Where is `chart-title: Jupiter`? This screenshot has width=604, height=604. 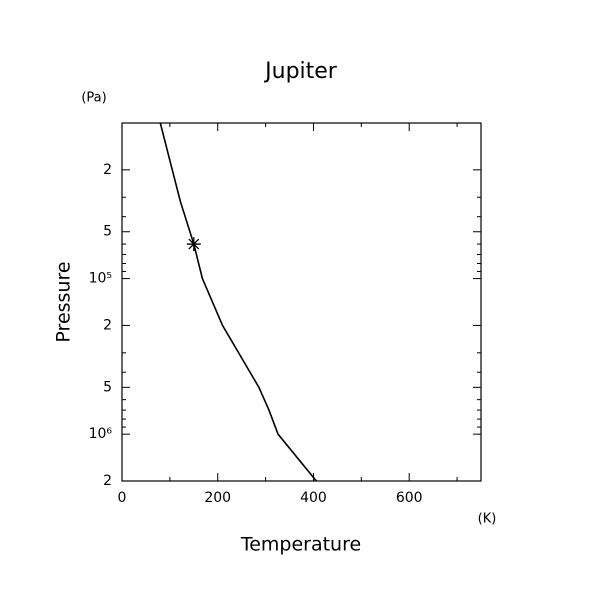 chart-title: Jupiter is located at coordinates (300, 71).